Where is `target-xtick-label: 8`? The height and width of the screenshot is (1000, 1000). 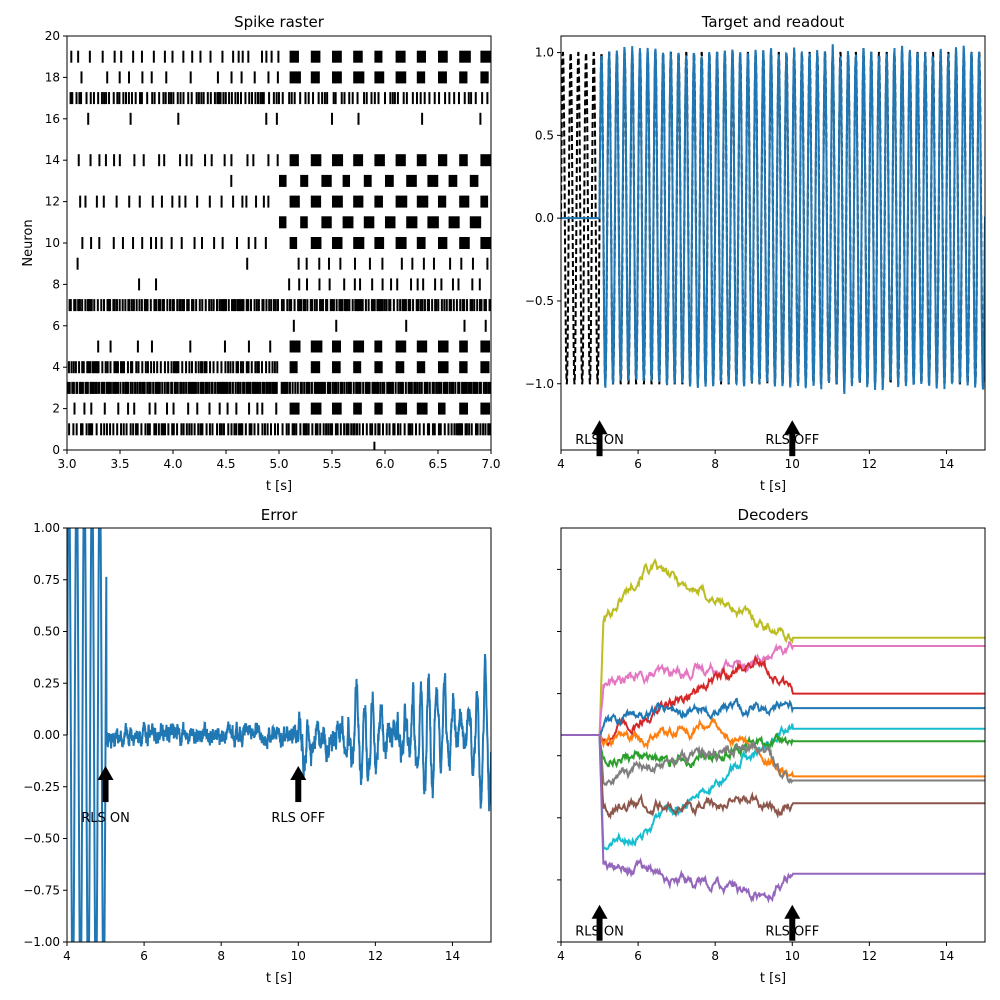 target-xtick-label: 8 is located at coordinates (715, 464).